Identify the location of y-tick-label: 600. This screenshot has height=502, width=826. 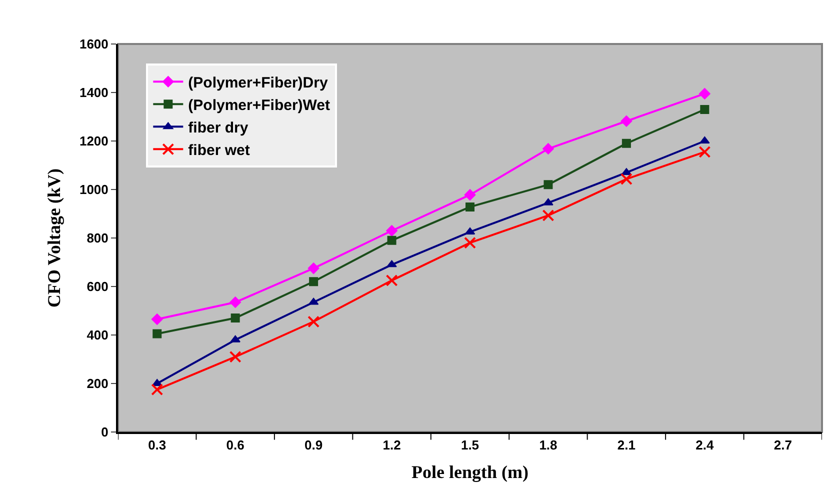
(97, 286).